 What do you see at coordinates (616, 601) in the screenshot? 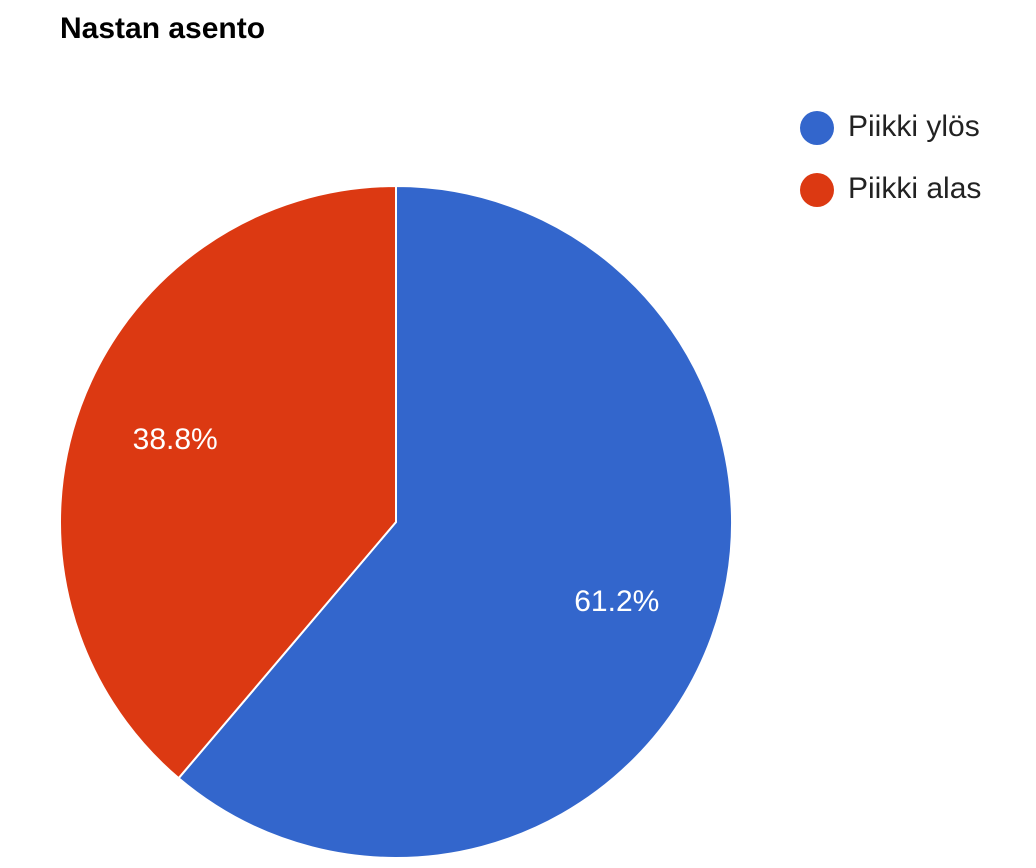
I see `slice-label: 61.2%` at bounding box center [616, 601].